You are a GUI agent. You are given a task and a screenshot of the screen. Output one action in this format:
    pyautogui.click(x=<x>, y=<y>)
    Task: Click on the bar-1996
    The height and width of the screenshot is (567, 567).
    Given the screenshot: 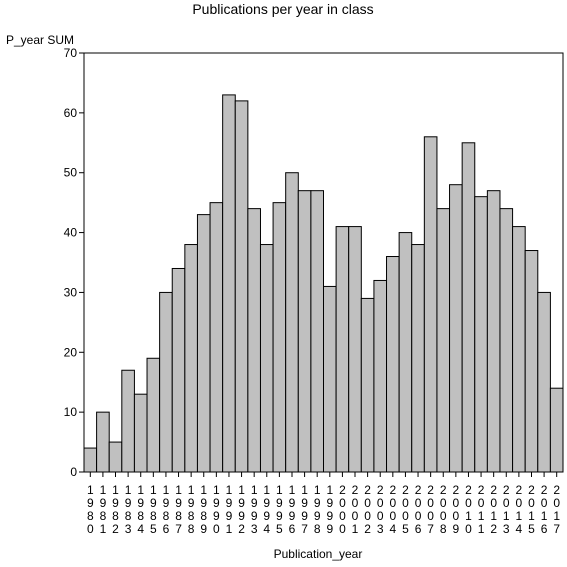 What is the action you would take?
    pyautogui.click(x=292, y=322)
    